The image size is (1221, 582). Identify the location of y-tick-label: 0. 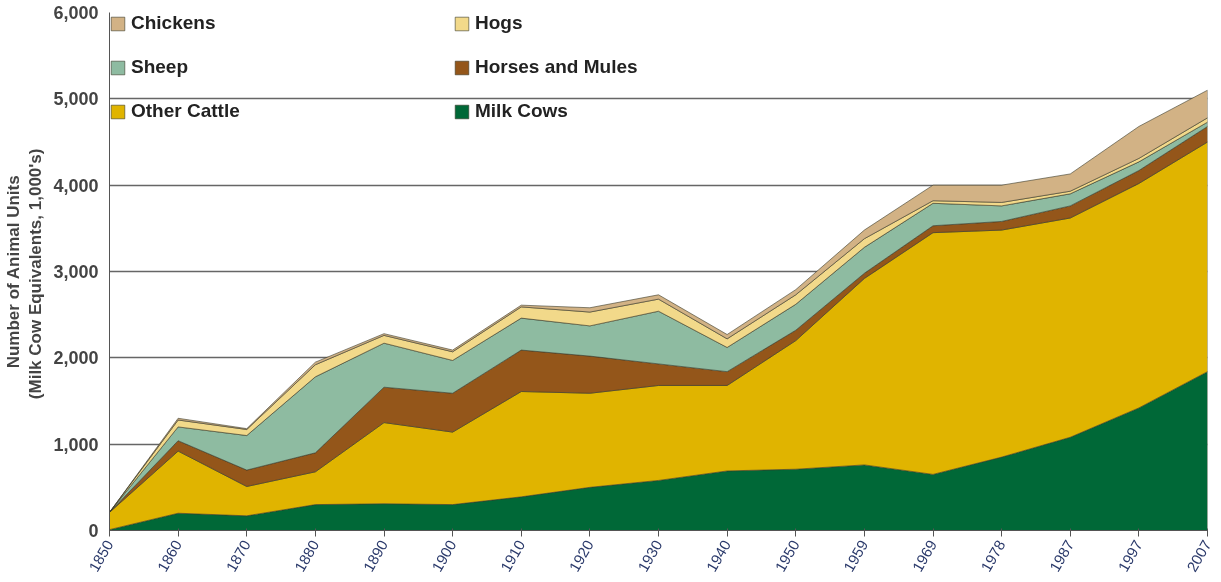
(93, 531).